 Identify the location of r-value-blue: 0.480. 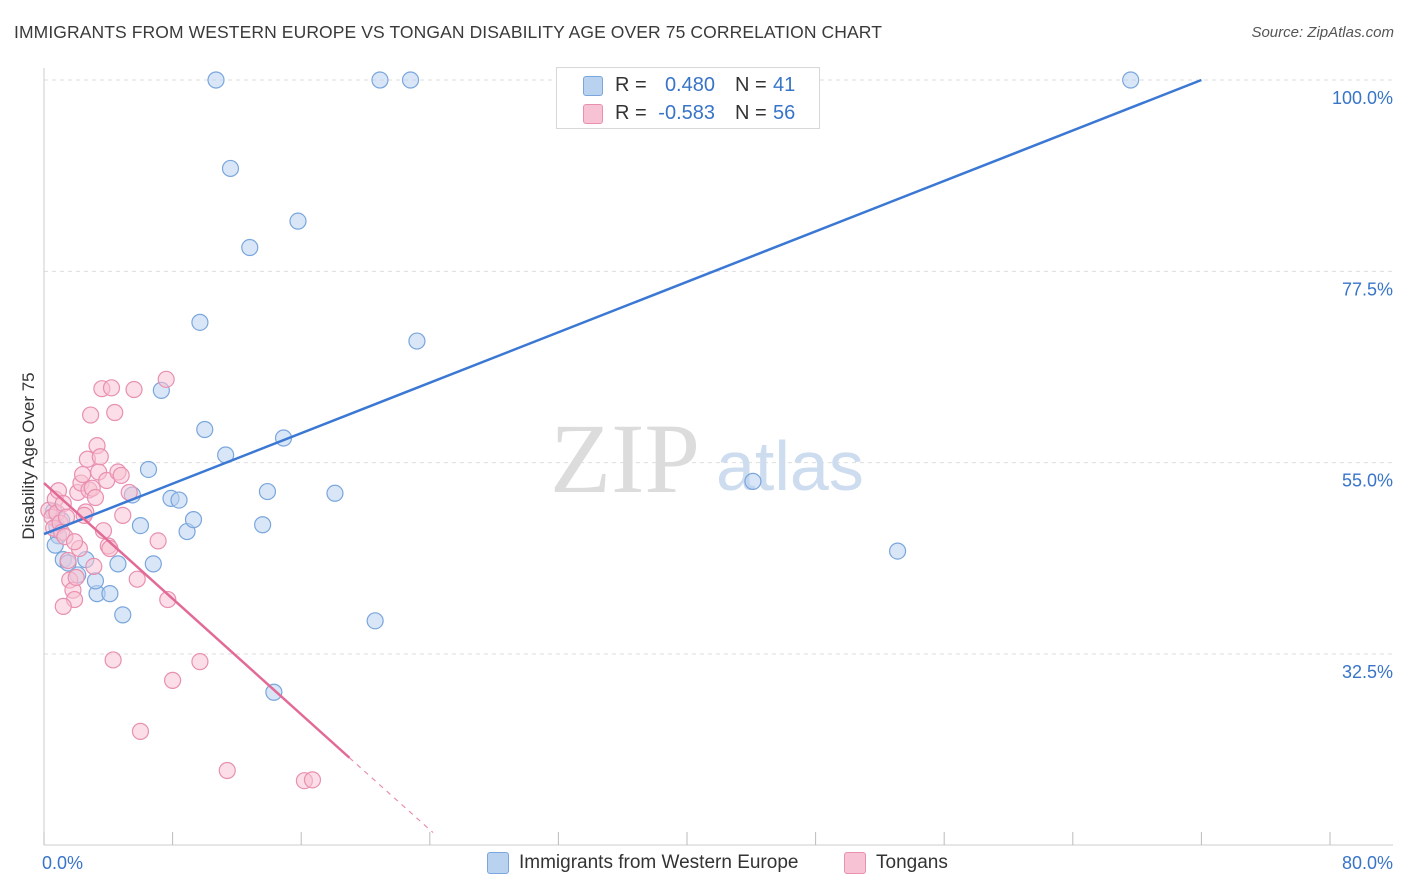
(689, 85).